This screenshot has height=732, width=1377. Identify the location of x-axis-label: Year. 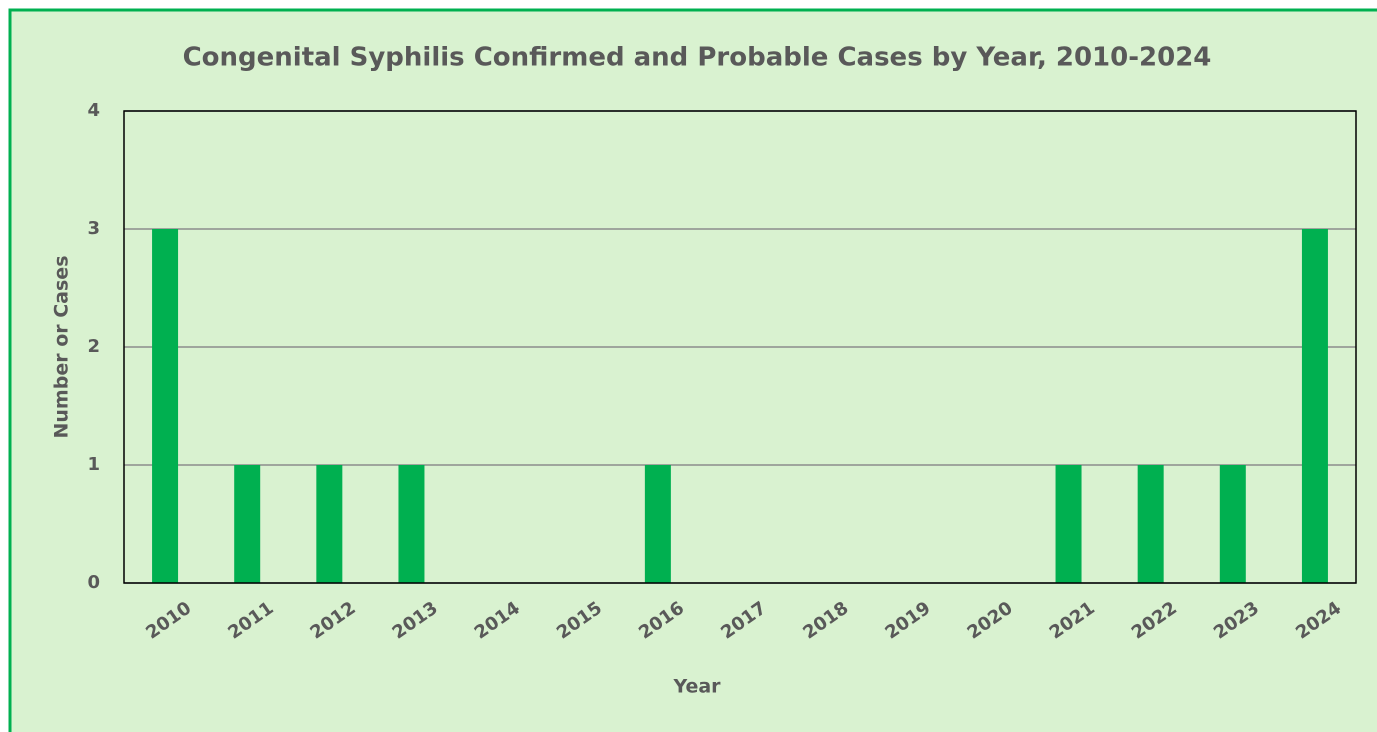
(696, 687).